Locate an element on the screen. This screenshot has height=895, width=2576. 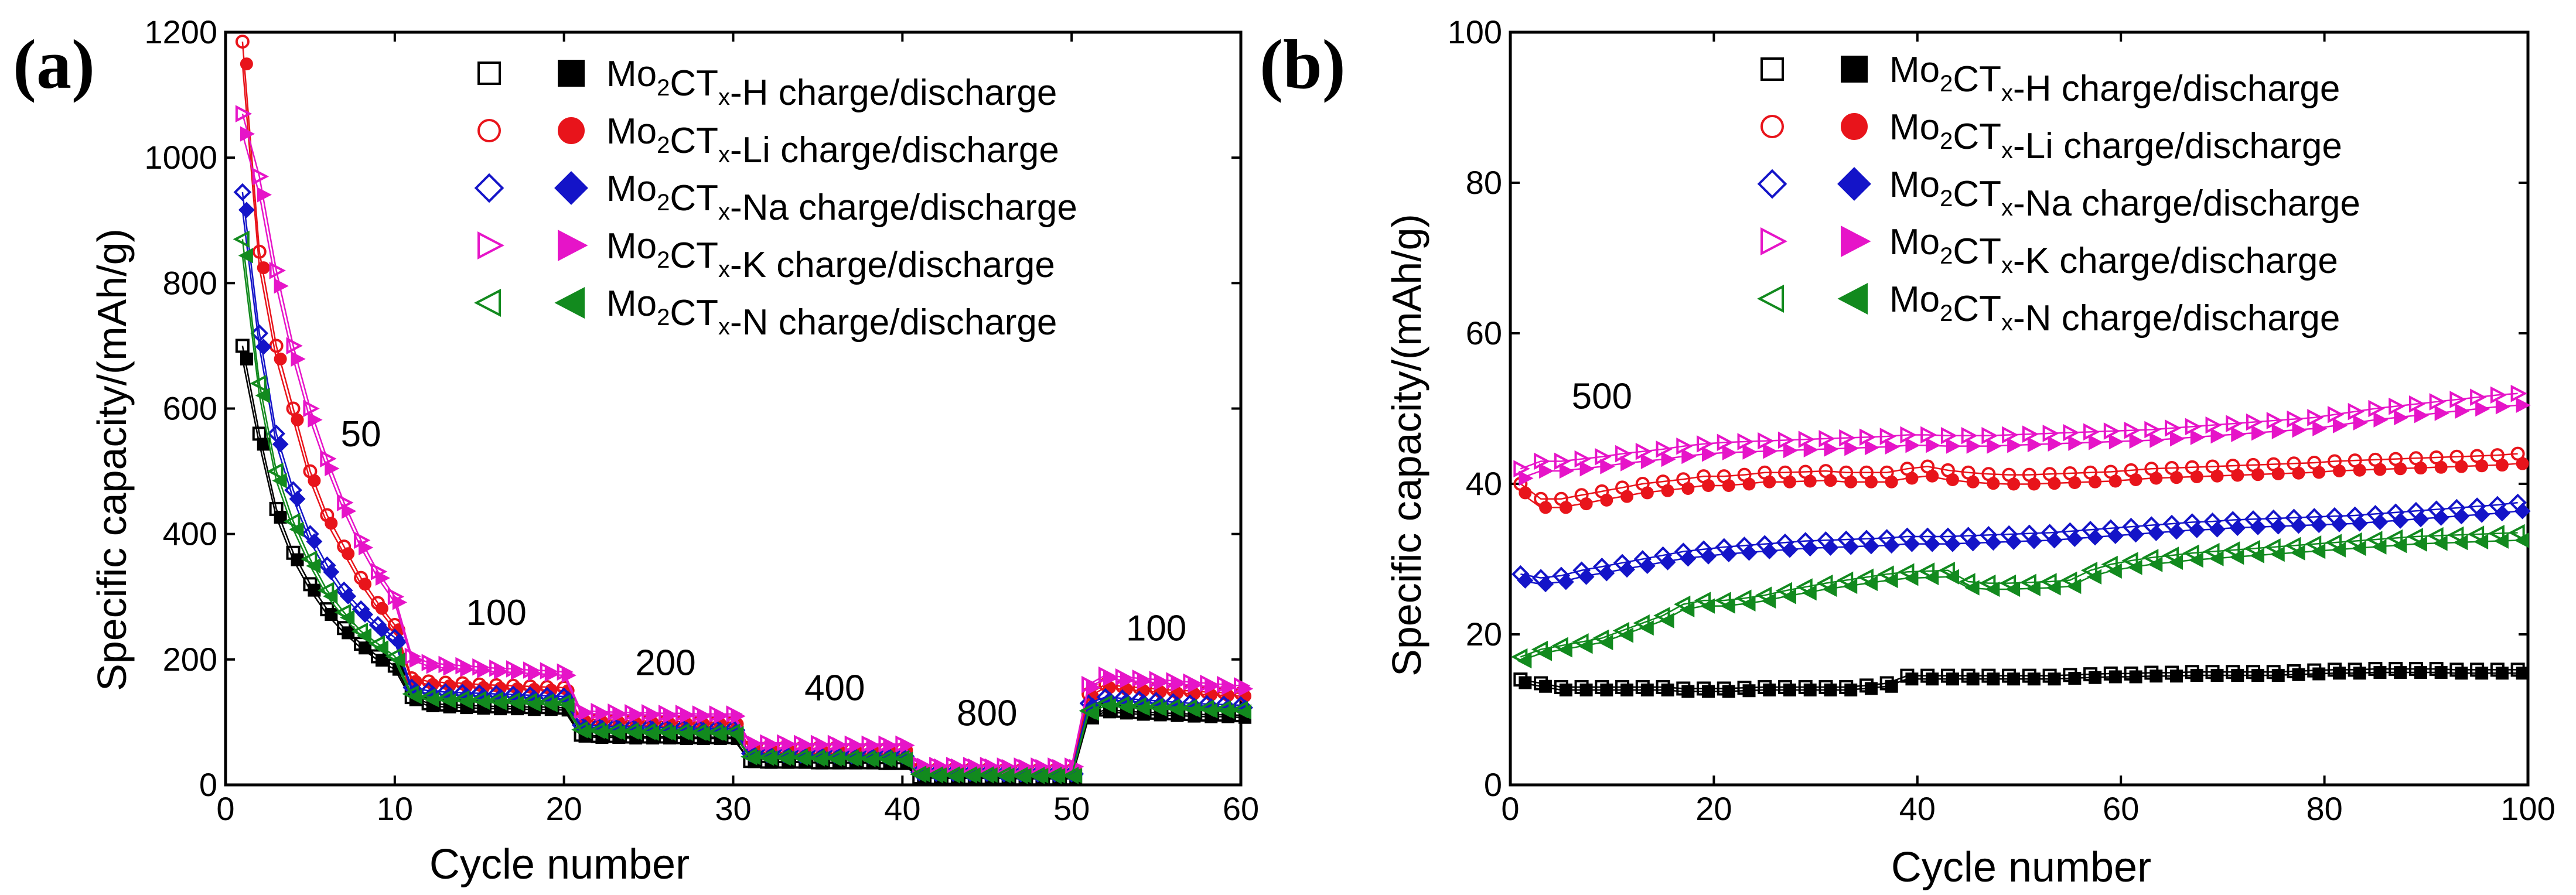
legend-entry: Mo2CTx-N charge/discharge is located at coordinates (2114, 309).